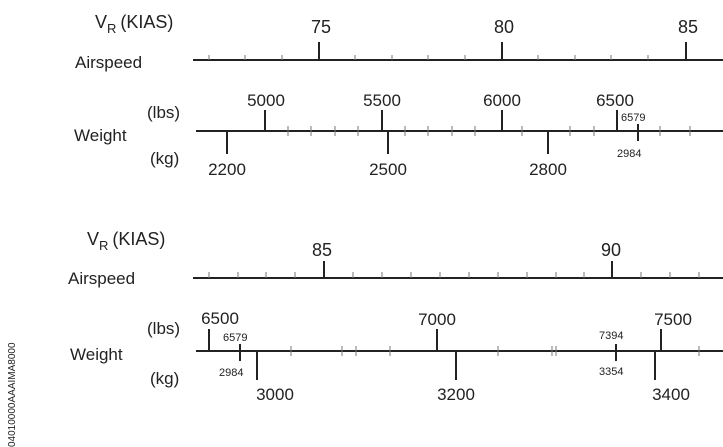  I want to click on bottom-marker1-lbs-label: 6579, so click(235, 338).